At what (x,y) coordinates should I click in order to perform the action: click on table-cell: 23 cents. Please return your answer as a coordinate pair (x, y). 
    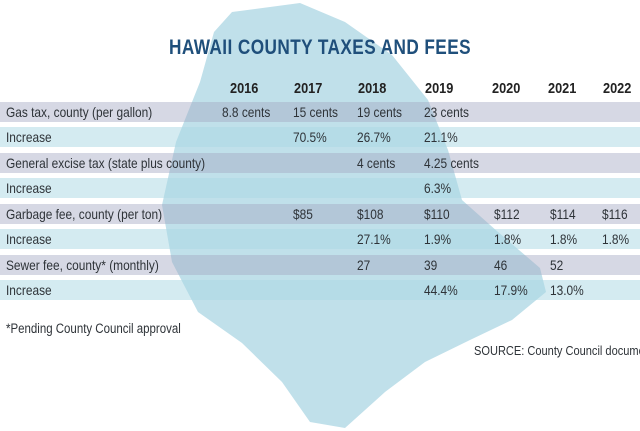
    Looking at the image, I should click on (446, 112).